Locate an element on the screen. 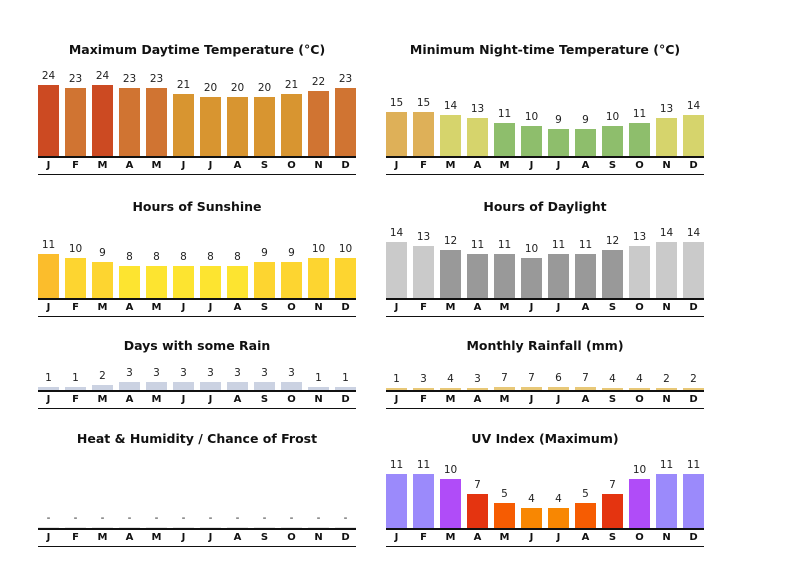  value-label: 24 is located at coordinates (102, 76).